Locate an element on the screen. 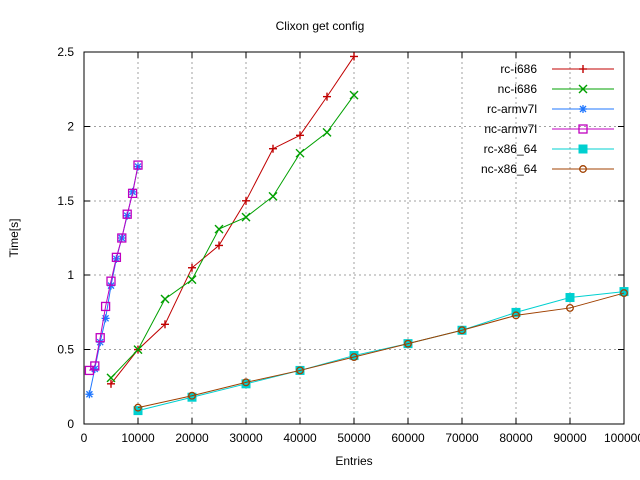  x-tick-label: 50000 is located at coordinates (354, 438).